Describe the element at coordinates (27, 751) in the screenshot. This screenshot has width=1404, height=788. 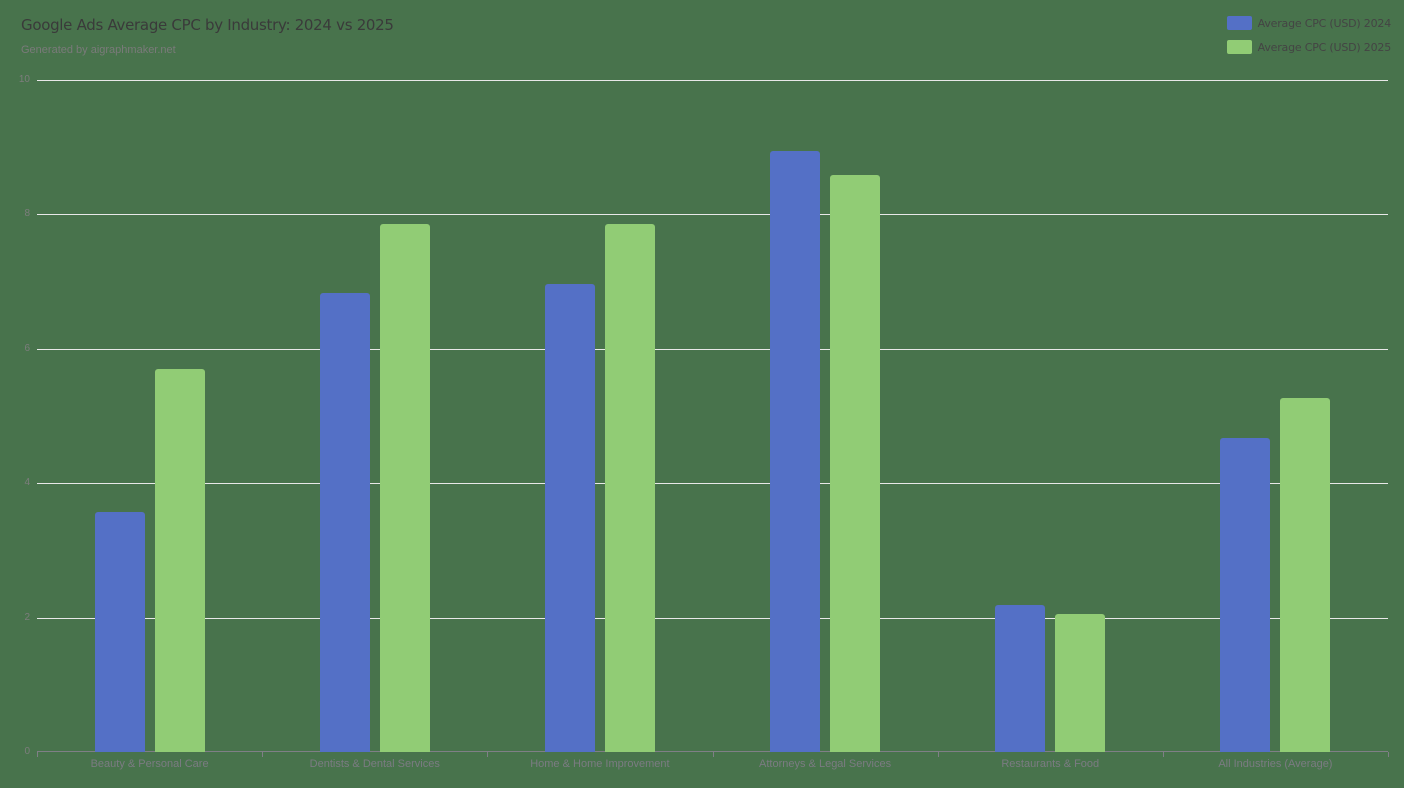
I see `y-tick-label: 0` at that location.